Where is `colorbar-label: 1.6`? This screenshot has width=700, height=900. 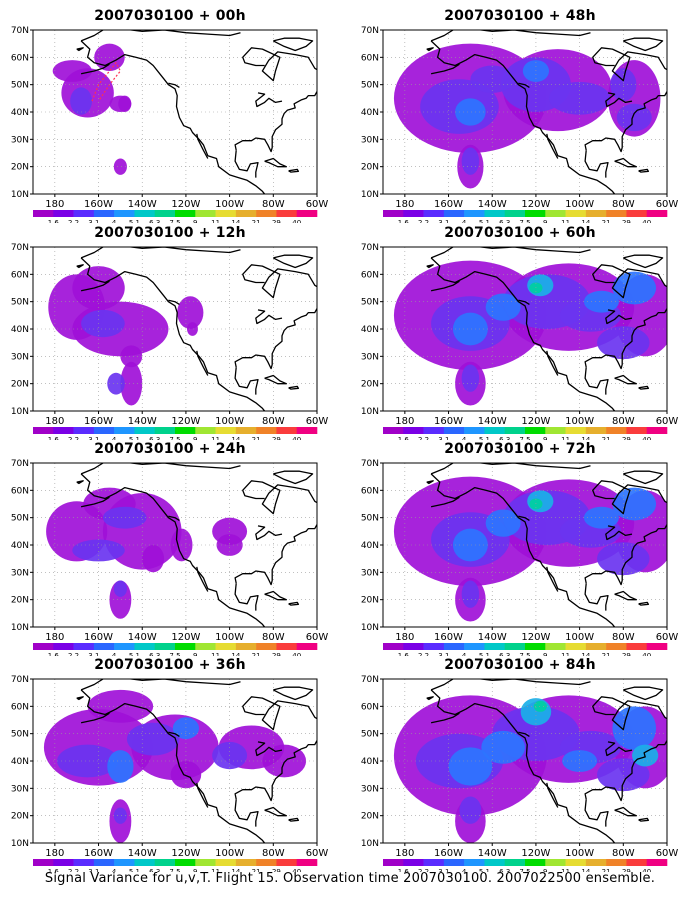
colorbar-label: 1.6 is located at coordinates (404, 438).